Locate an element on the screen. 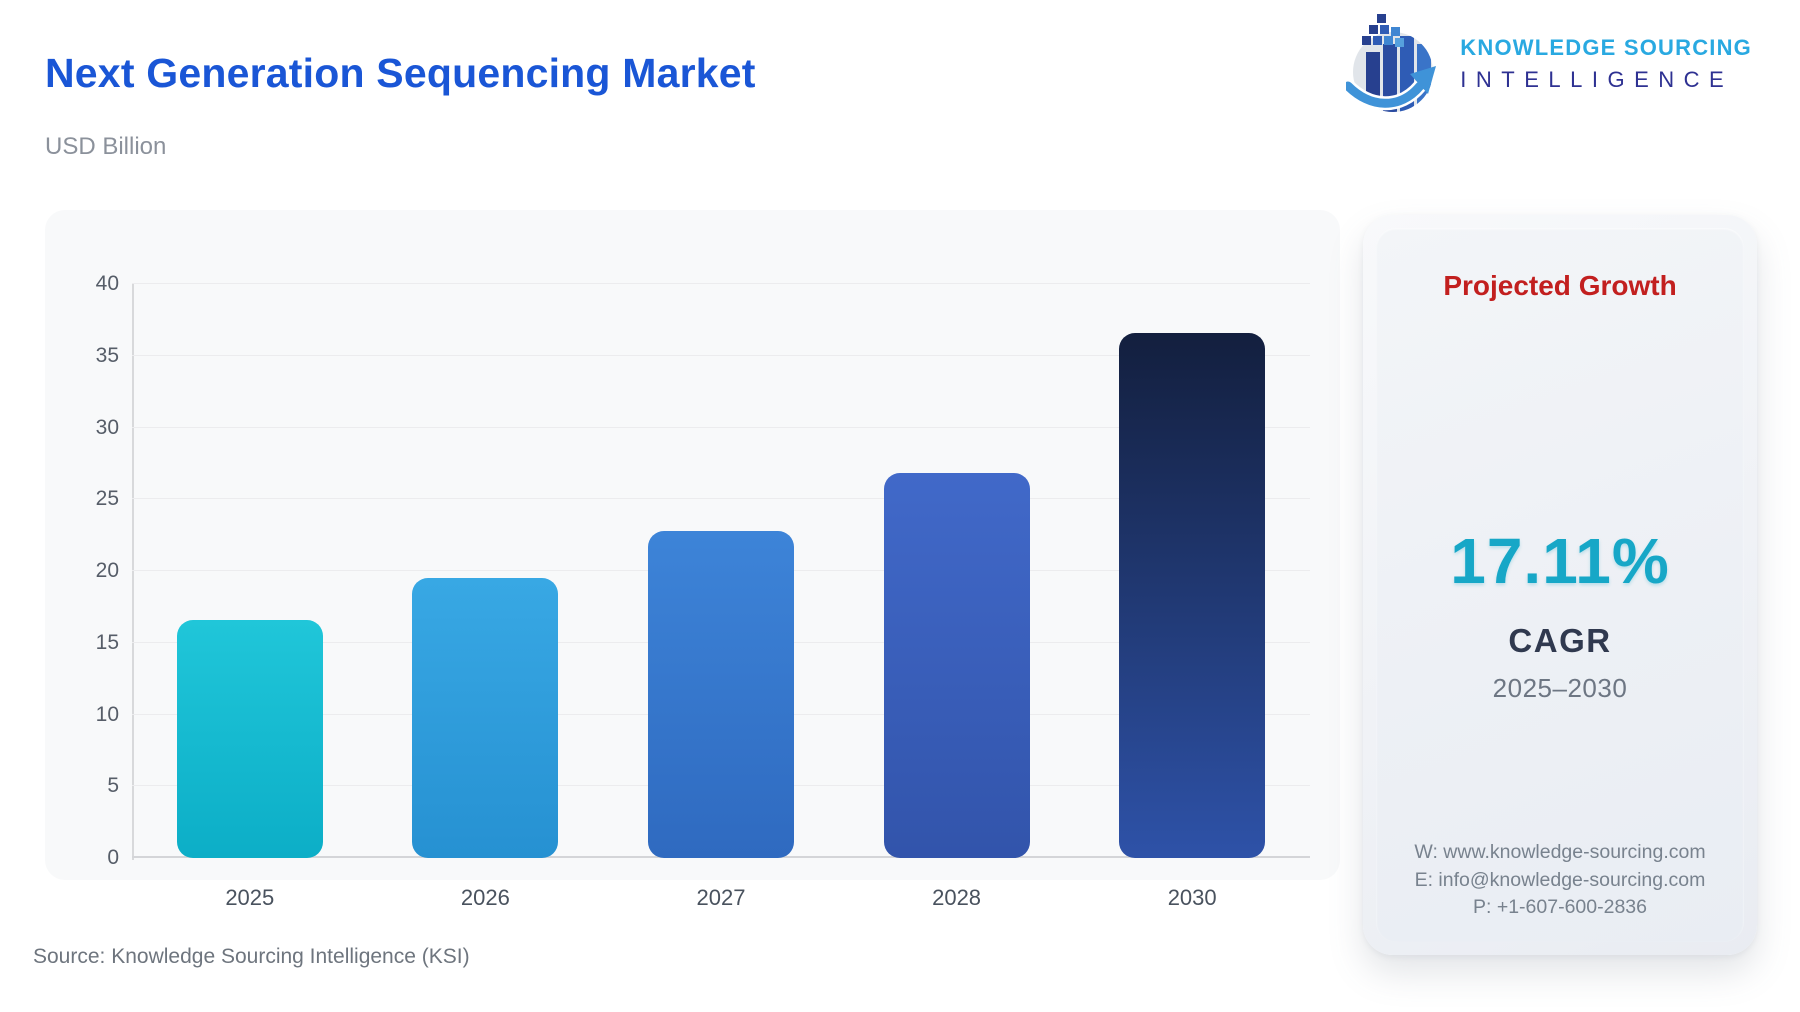 The width and height of the screenshot is (1800, 1012). y-tick-label-30: 30 is located at coordinates (107, 427).